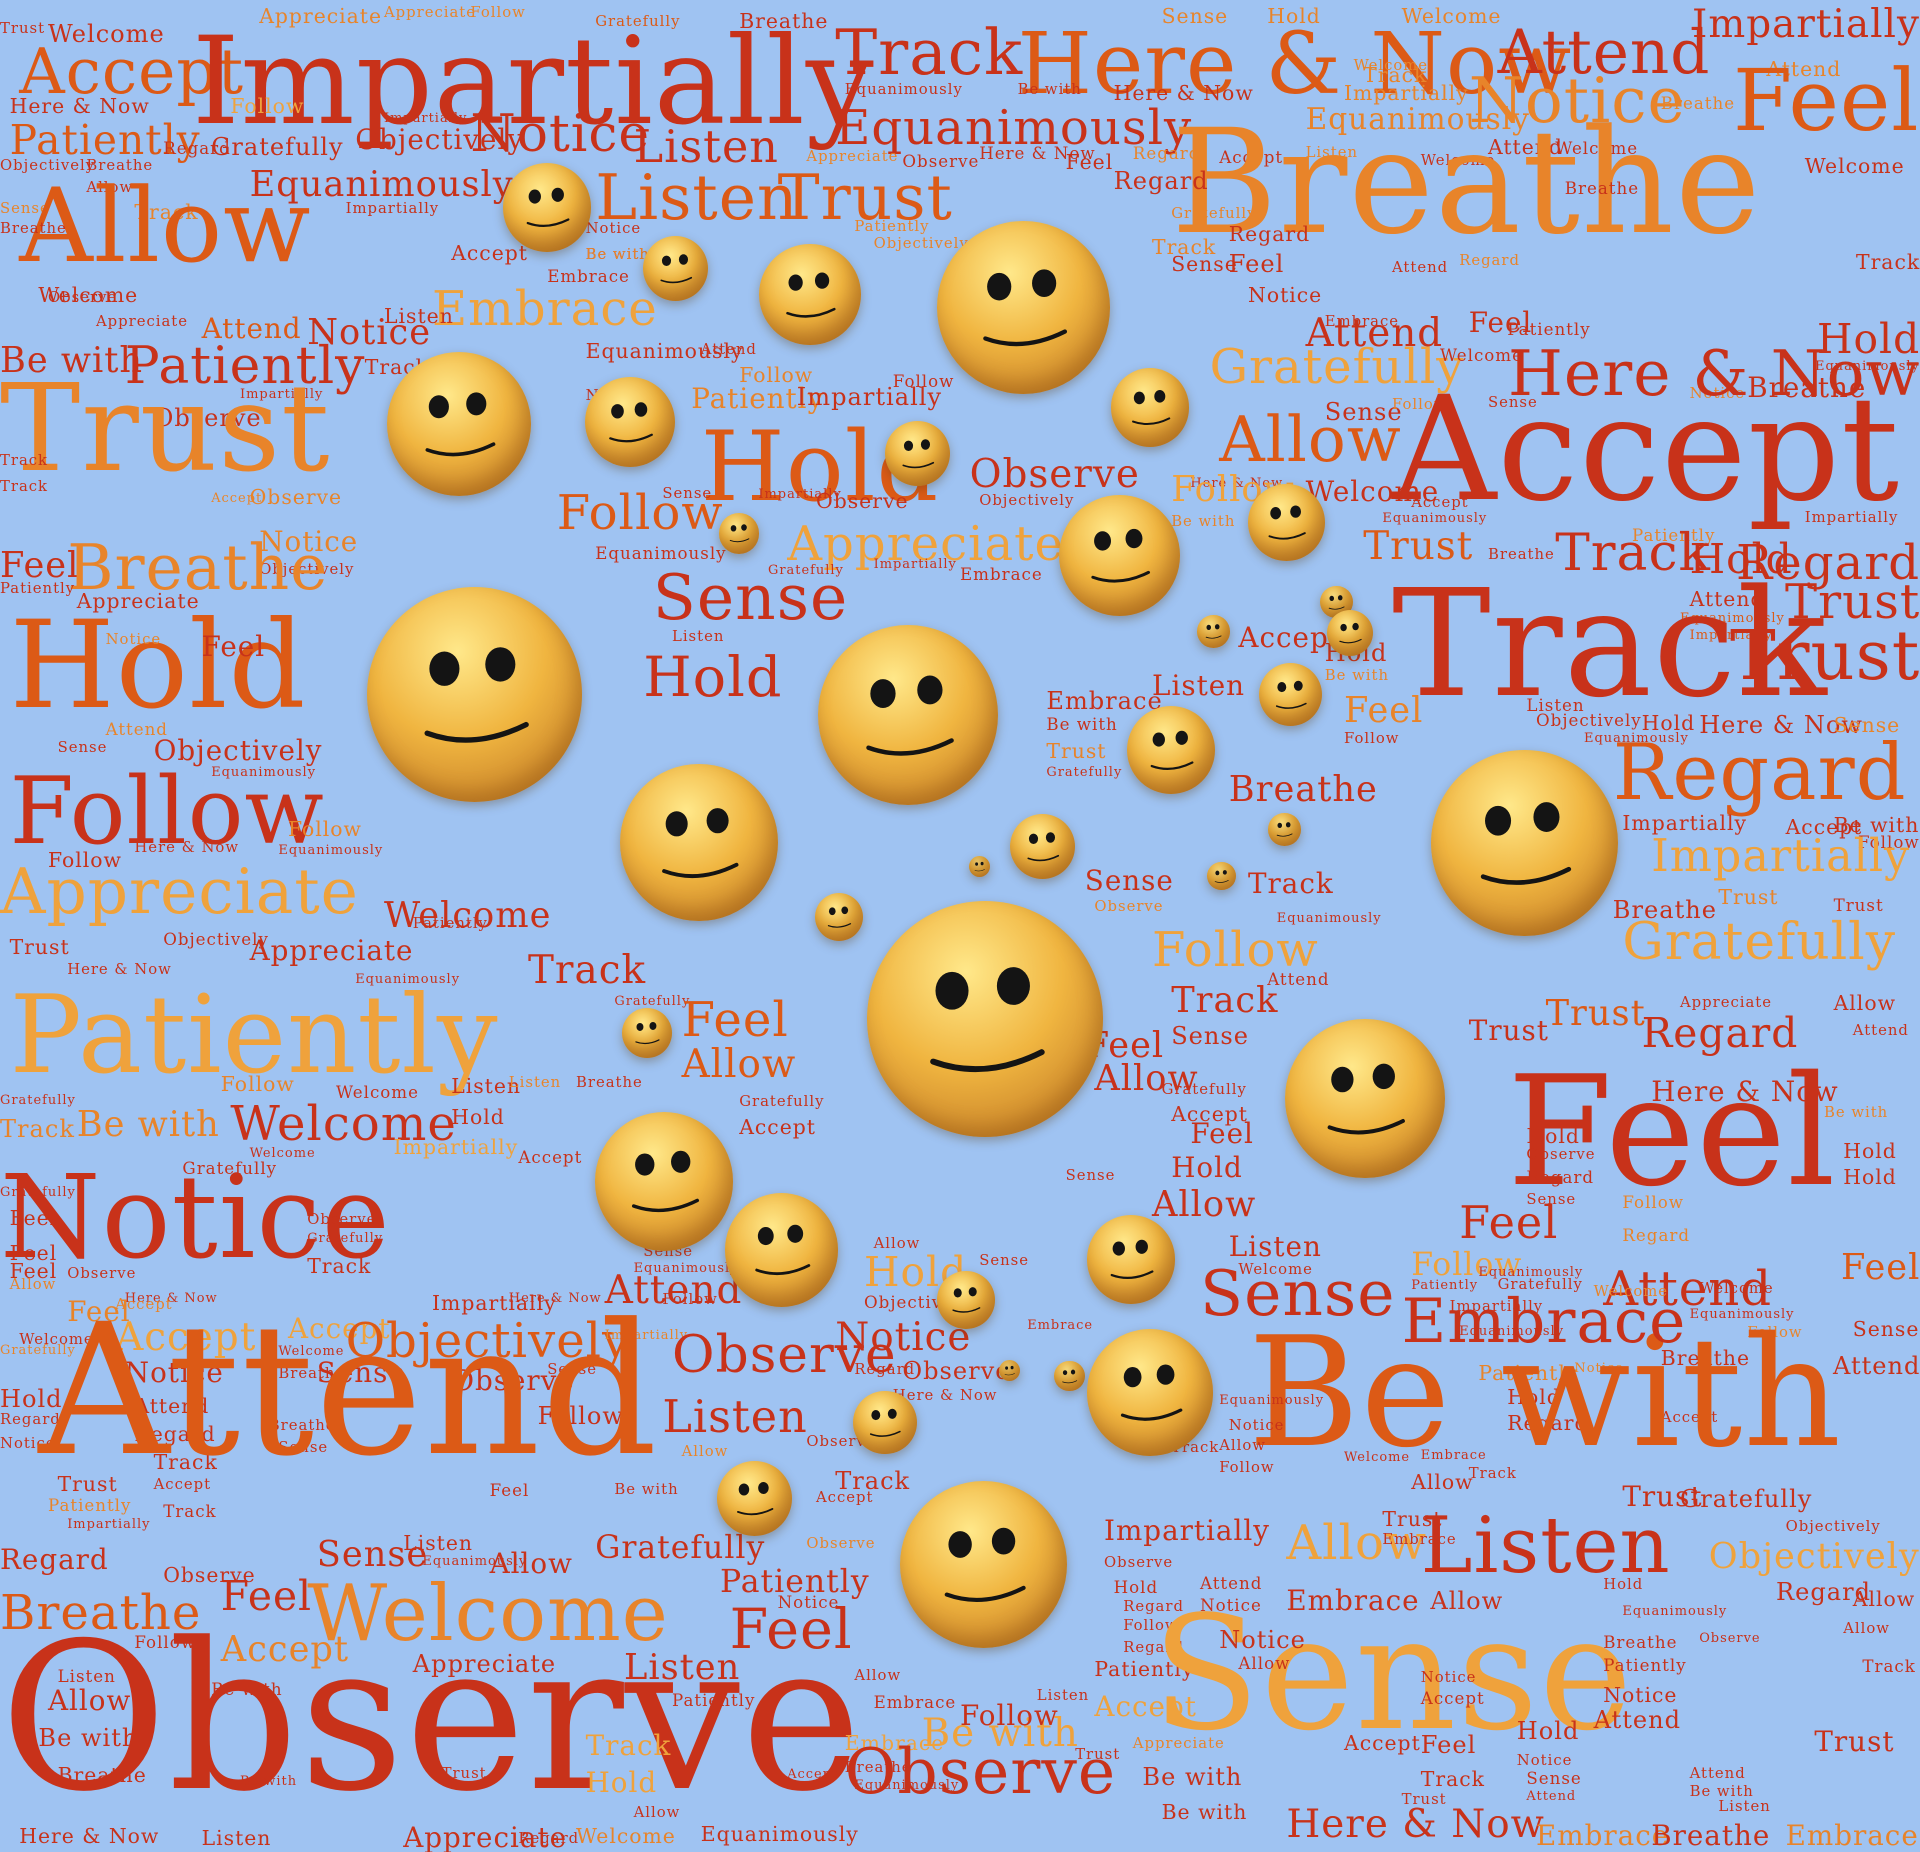 This screenshot has height=1852, width=1920. I want to click on word-allow: Allow, so click(110, 188).